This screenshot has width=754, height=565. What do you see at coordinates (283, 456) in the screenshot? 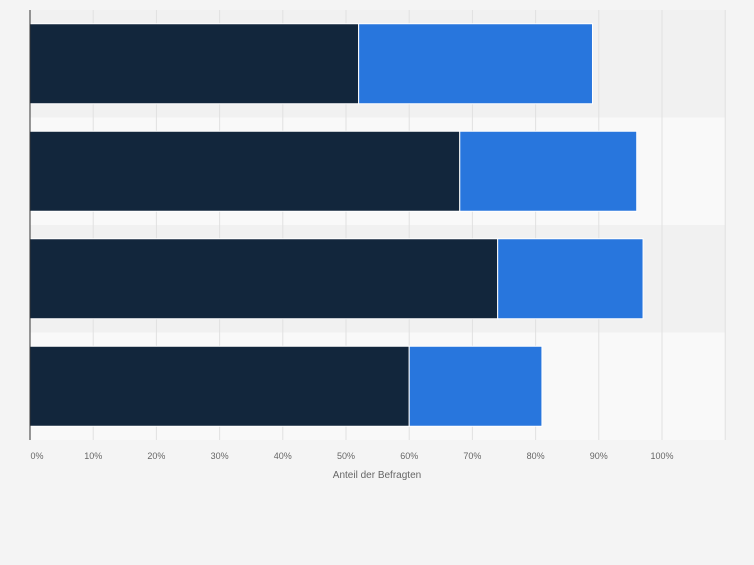
I see `x-tick-label: 40%` at bounding box center [283, 456].